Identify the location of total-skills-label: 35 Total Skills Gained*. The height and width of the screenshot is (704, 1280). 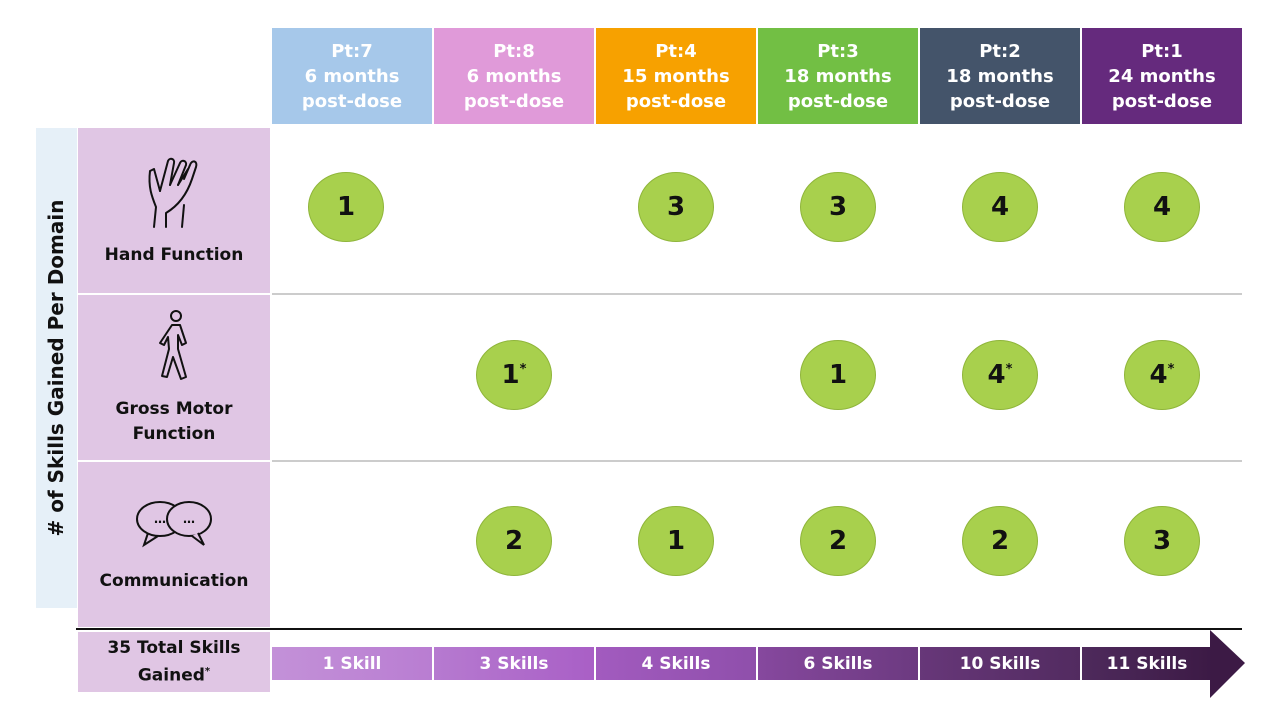
(174, 662).